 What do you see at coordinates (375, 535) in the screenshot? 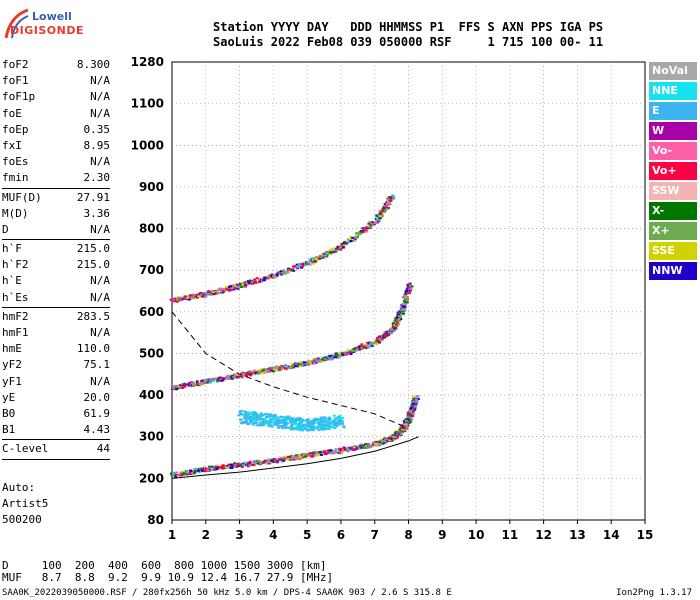
I see `x-tick-label: 7` at bounding box center [375, 535].